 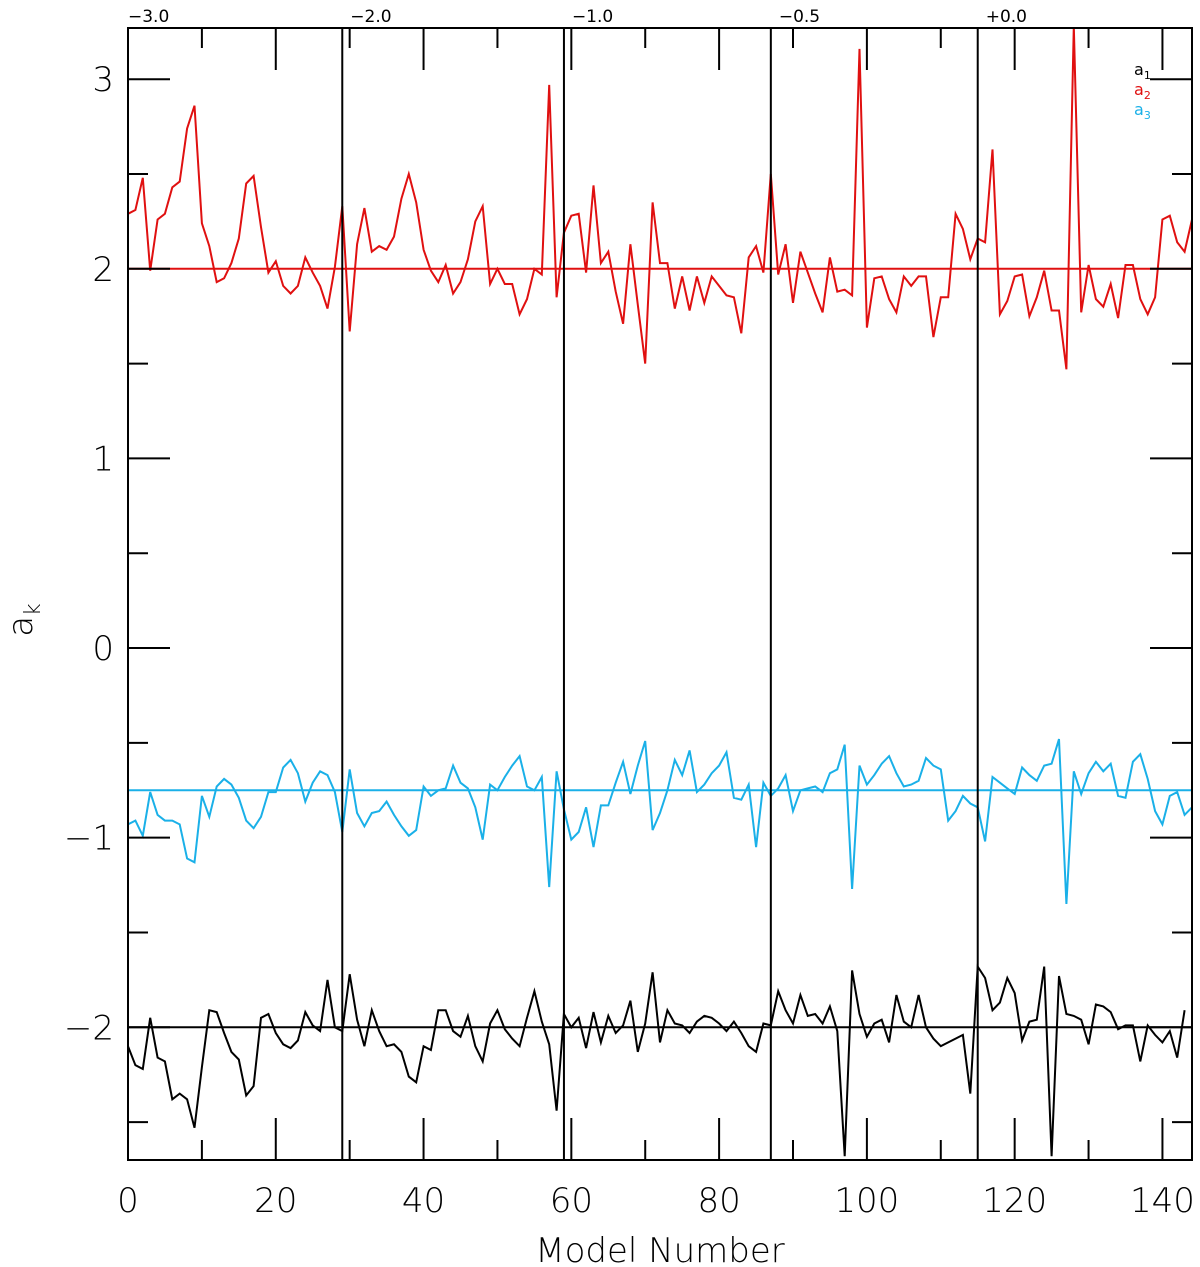 I want to click on y-axis-title-main: a, so click(x=21, y=626).